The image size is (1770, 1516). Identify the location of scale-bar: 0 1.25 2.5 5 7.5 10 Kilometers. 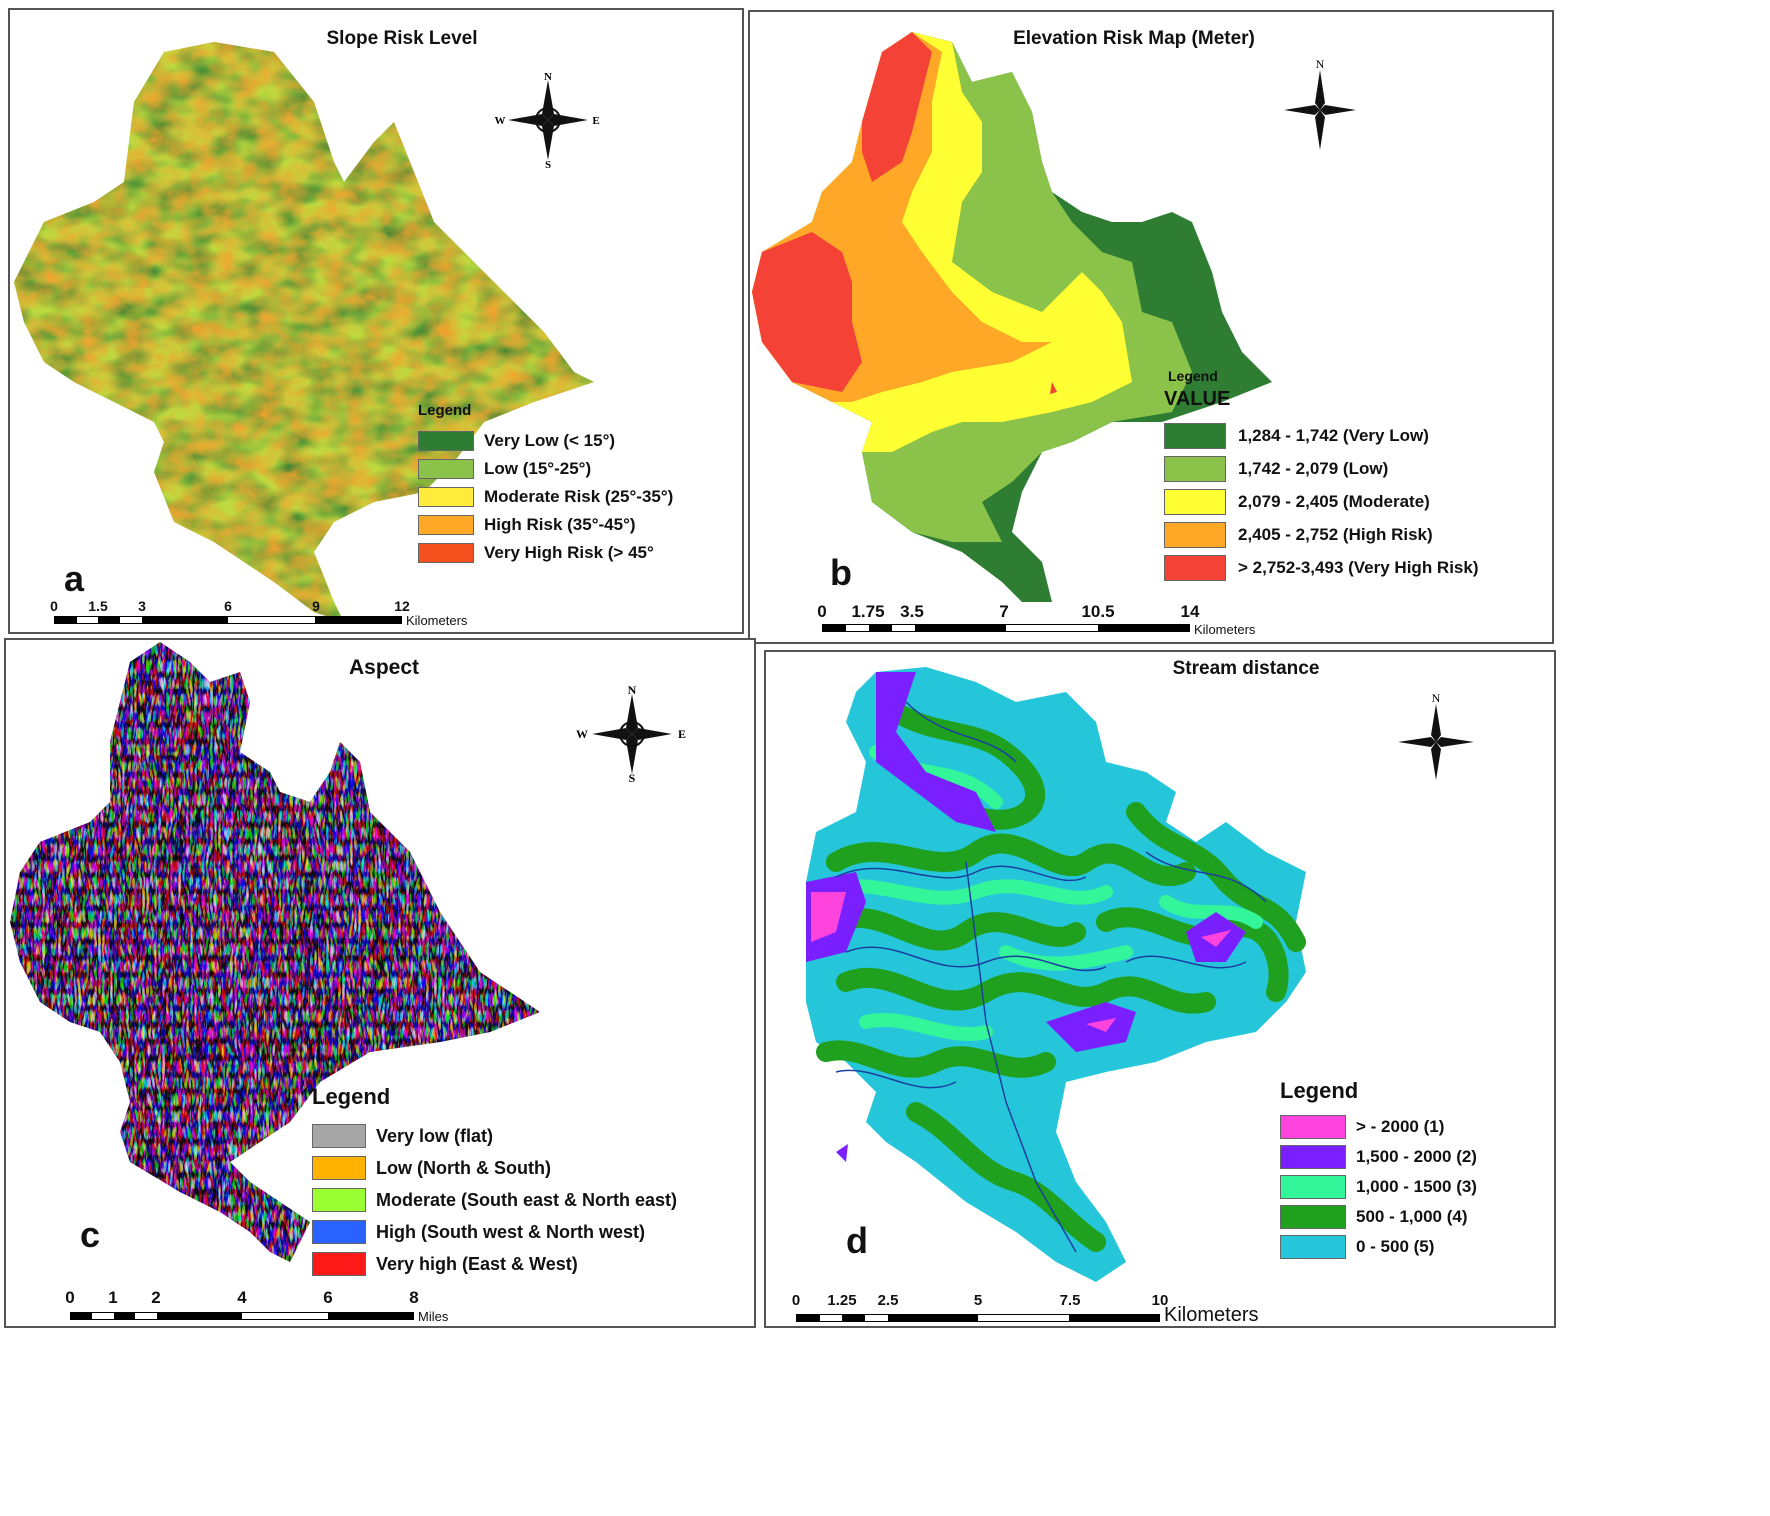
(1074, 1309).